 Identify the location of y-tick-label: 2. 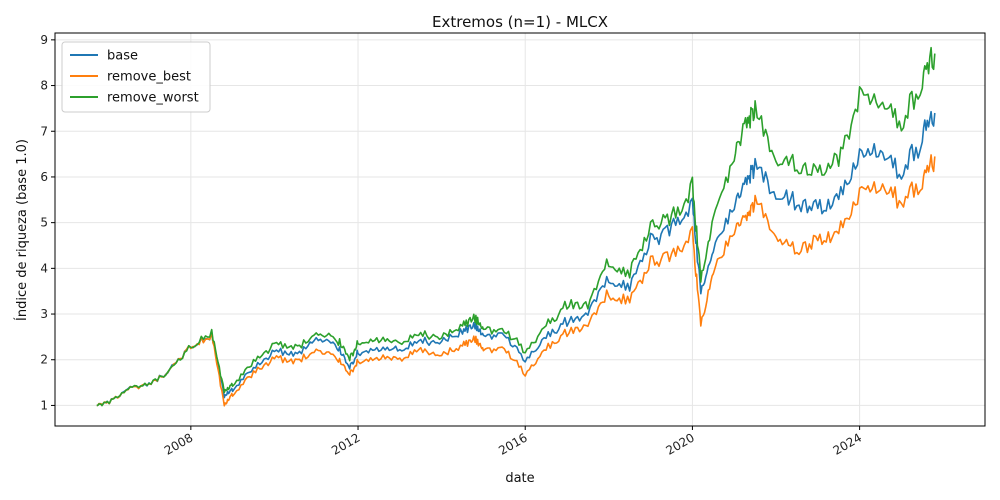
(44, 360).